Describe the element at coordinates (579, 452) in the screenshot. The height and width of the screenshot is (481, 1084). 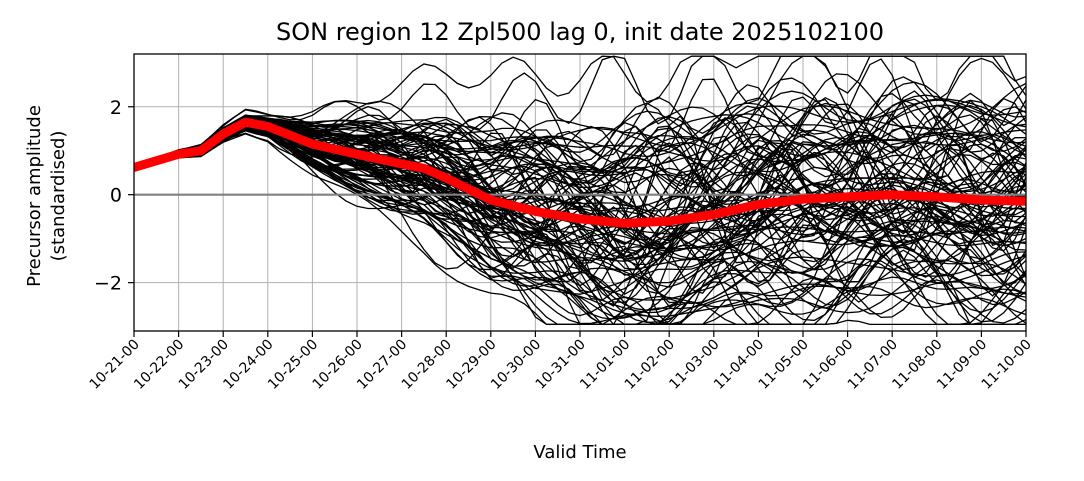
I see `x-axis-label: Valid Time` at that location.